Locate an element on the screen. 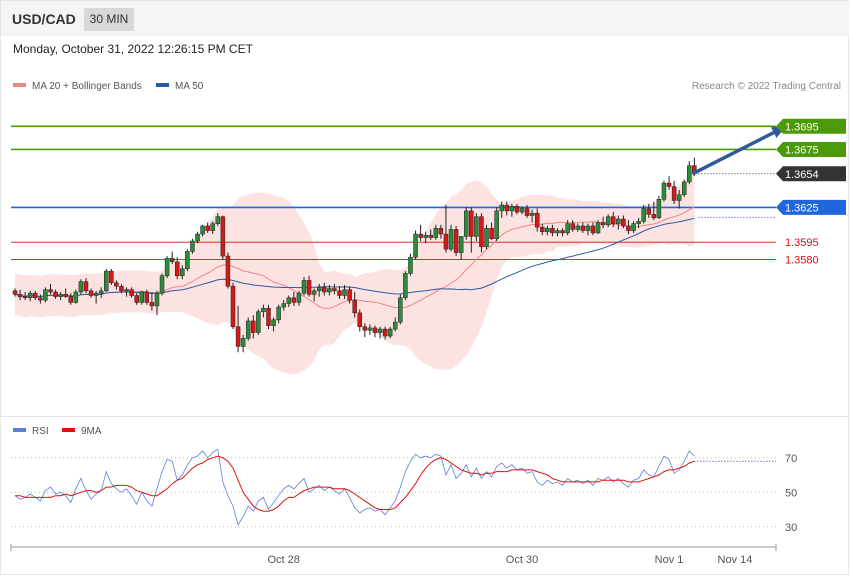  level-1-3675-label: 1.3675 is located at coordinates (802, 150).